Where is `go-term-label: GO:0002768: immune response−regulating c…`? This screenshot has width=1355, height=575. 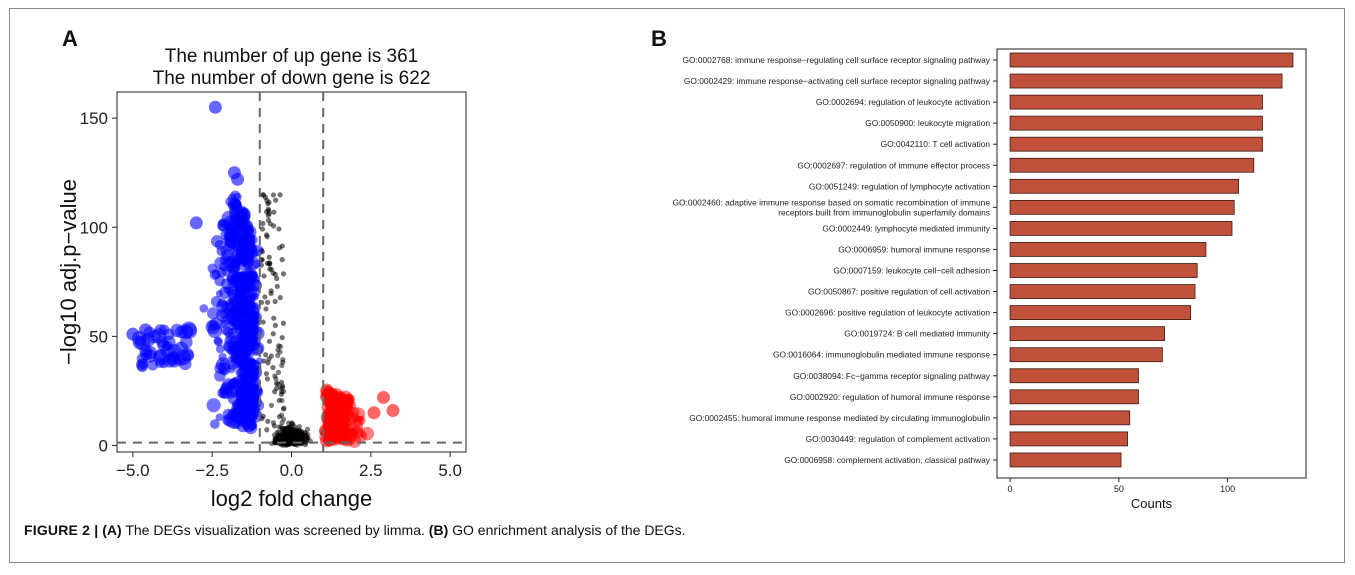
go-term-label: GO:0002768: immune response−regulating c… is located at coordinates (837, 60).